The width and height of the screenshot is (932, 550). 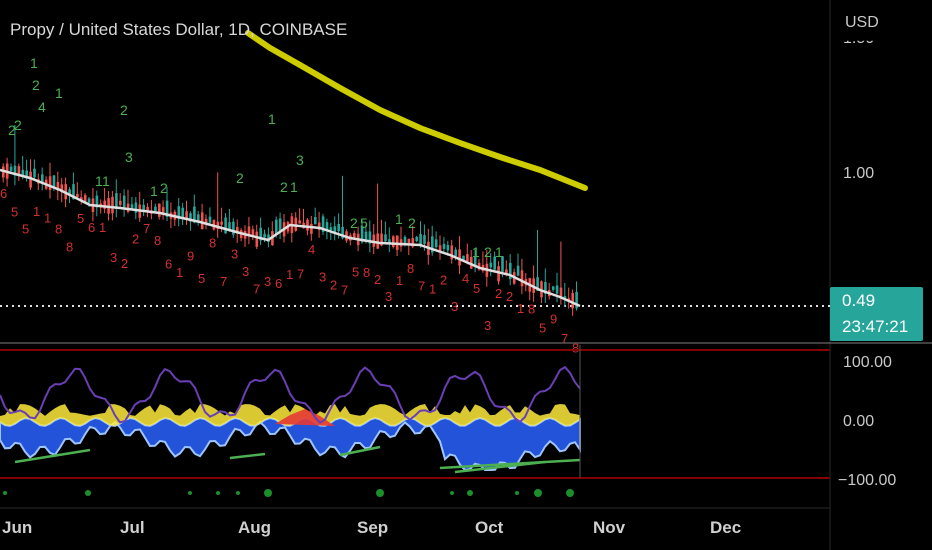 I want to click on bar-countdown: 23:47:21, so click(x=875, y=326).